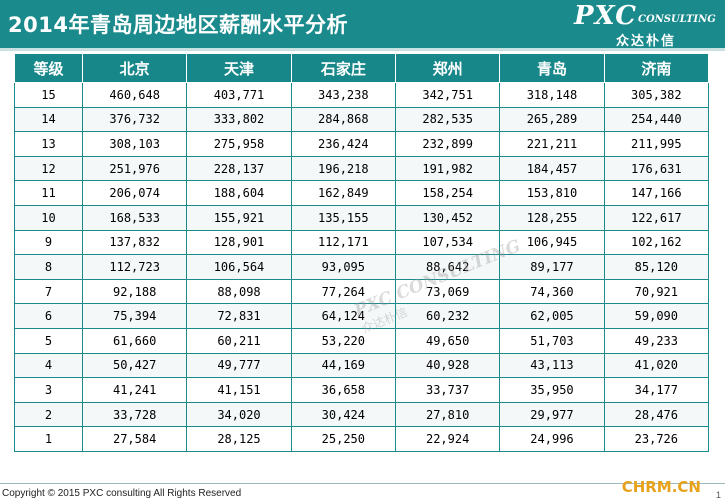  What do you see at coordinates (343, 414) in the screenshot?
I see `salary-cell: 30,424` at bounding box center [343, 414].